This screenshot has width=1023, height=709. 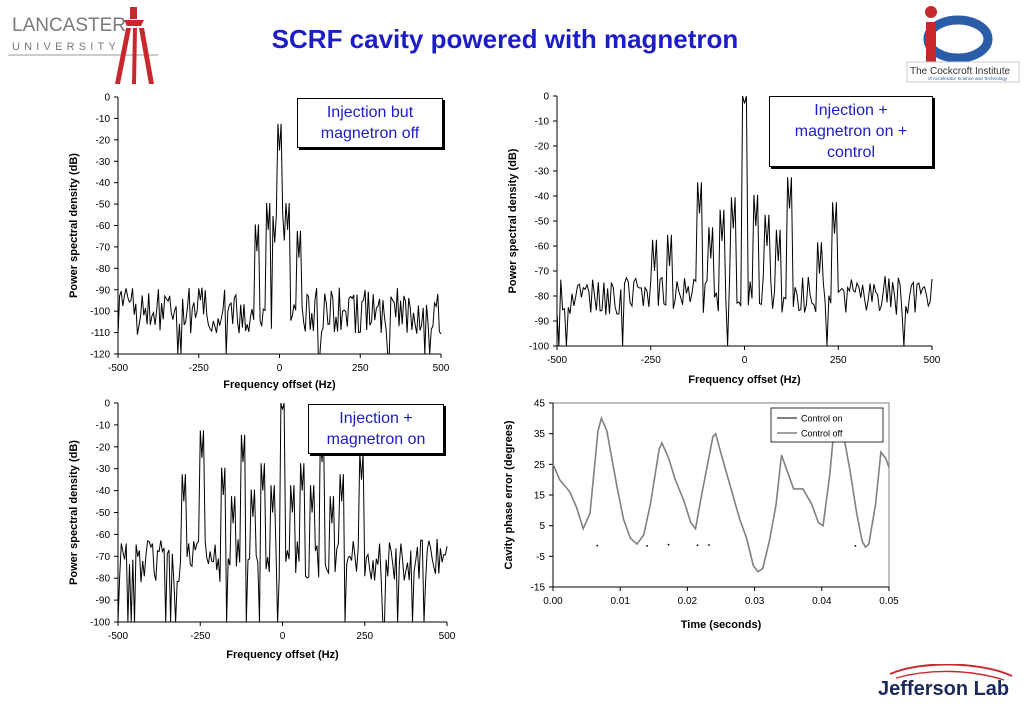 I want to click on jefferson-lab-logo: Jefferson Lab, so click(x=946, y=683).